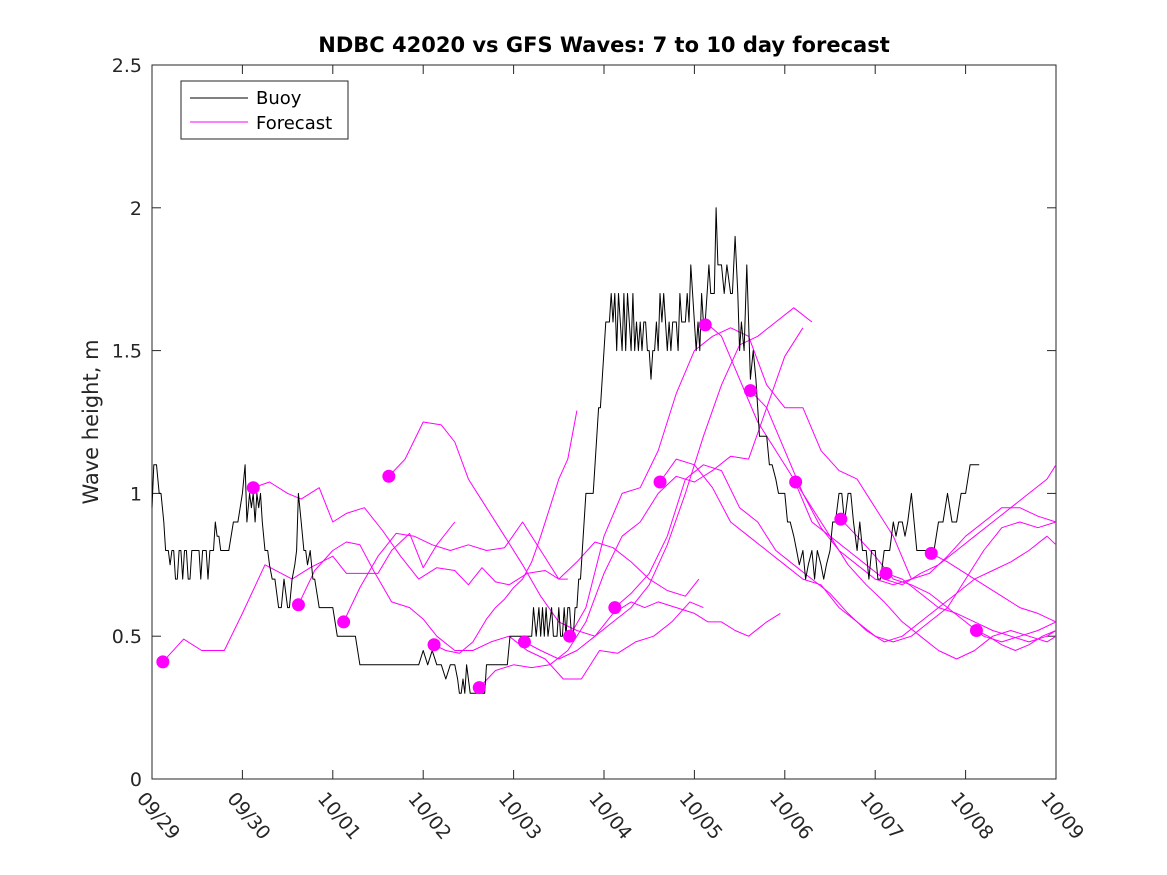 This screenshot has width=1167, height=875. Describe the element at coordinates (136, 780) in the screenshot. I see `y-tick-label: 0` at that location.